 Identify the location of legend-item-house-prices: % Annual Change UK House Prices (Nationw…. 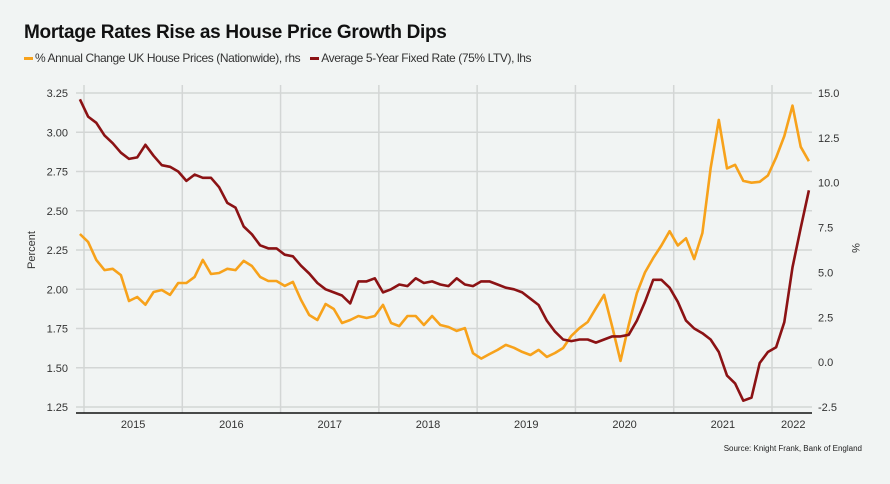
(162, 58).